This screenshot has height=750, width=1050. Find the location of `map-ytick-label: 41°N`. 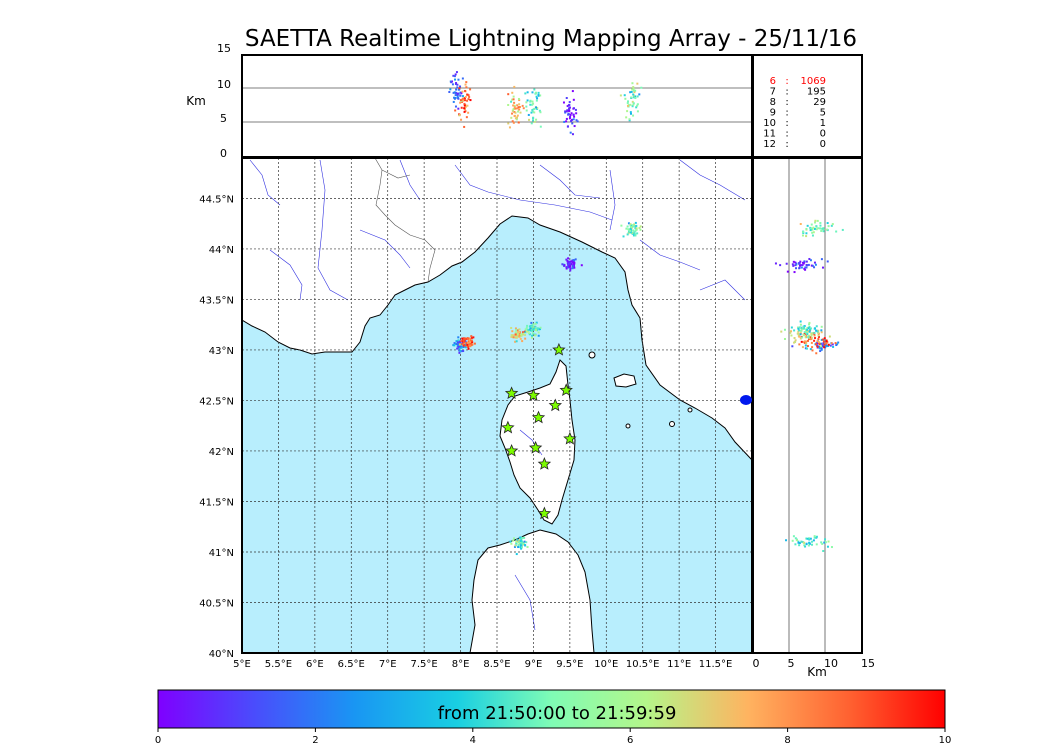

map-ytick-label: 41°N is located at coordinates (221, 553).